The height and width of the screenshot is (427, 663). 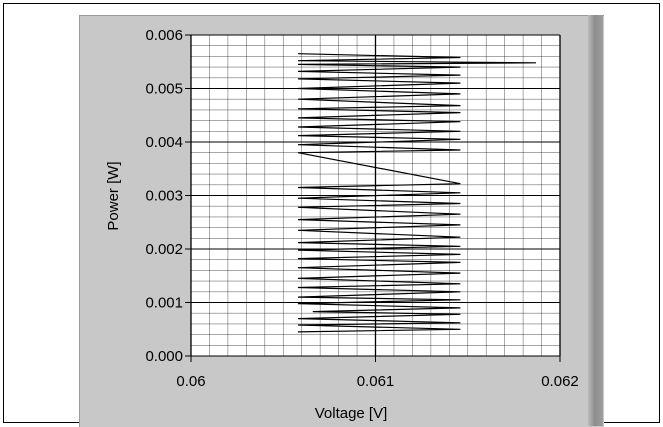 What do you see at coordinates (164, 196) in the screenshot?
I see `y-tick-label: 0.003` at bounding box center [164, 196].